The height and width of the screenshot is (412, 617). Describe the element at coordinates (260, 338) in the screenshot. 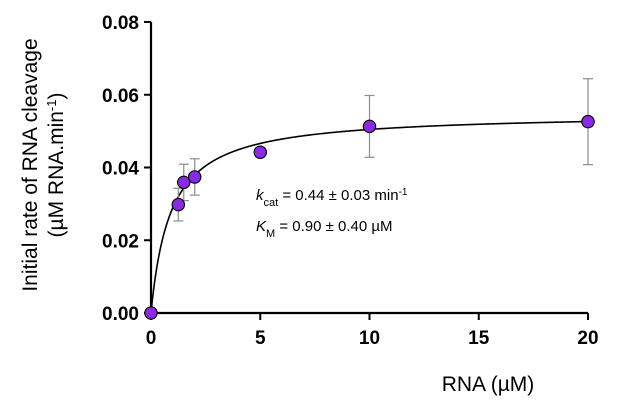

I see `x-tick-label: 5` at that location.